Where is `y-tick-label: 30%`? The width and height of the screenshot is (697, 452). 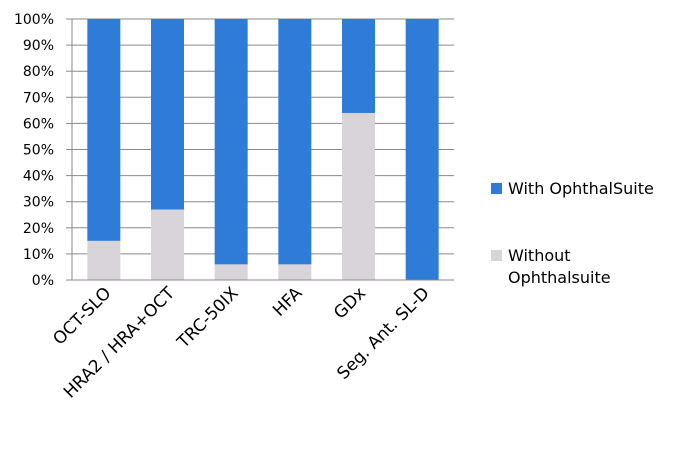 y-tick-label: 30% is located at coordinates (38, 203).